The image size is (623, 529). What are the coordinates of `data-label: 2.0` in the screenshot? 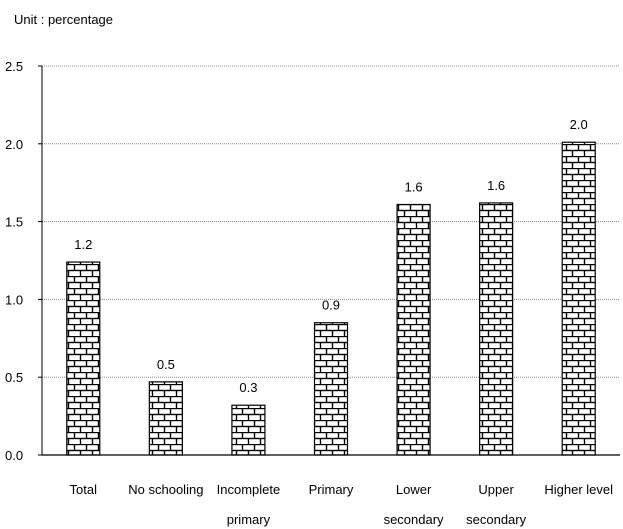 It's located at (579, 124).